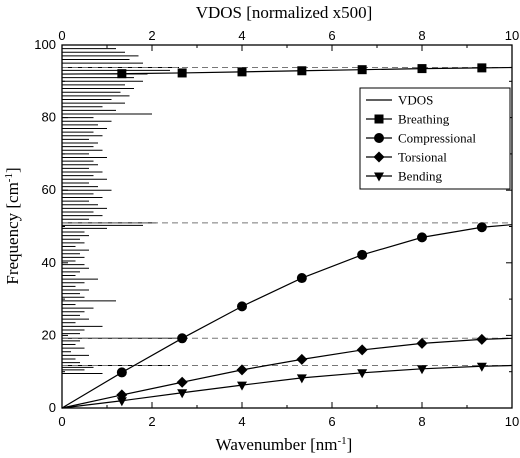  What do you see at coordinates (9, 177) in the screenshot?
I see `y-axis-label-sup: -1` at bounding box center [9, 177].